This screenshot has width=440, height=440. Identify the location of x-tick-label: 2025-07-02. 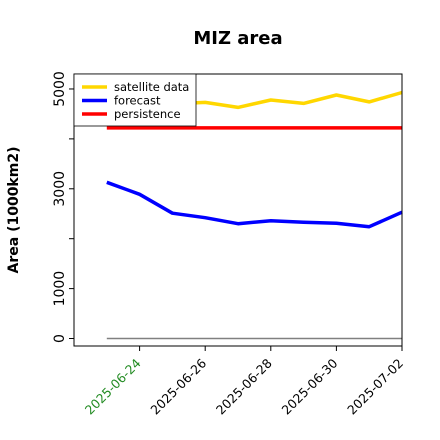
(375, 387).